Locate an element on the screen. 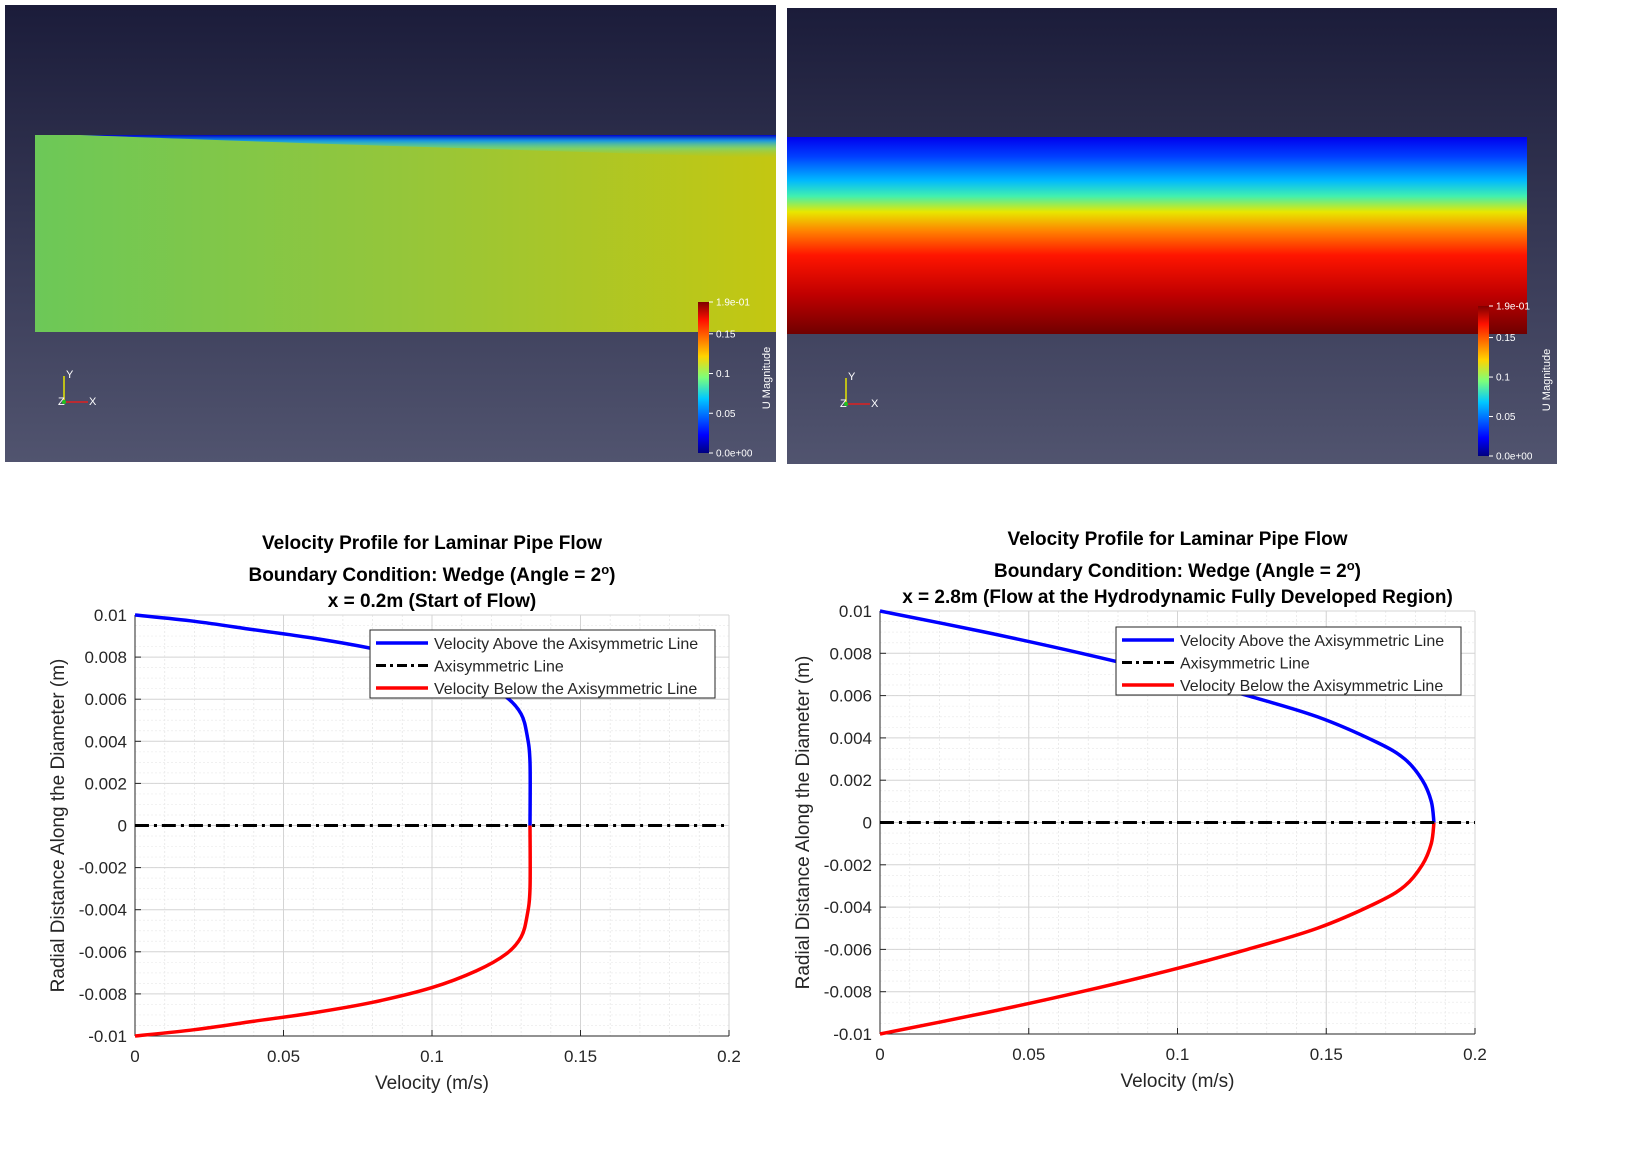  chart-title-line-3: x = 0.2m (Start of Flow) is located at coordinates (432, 601).